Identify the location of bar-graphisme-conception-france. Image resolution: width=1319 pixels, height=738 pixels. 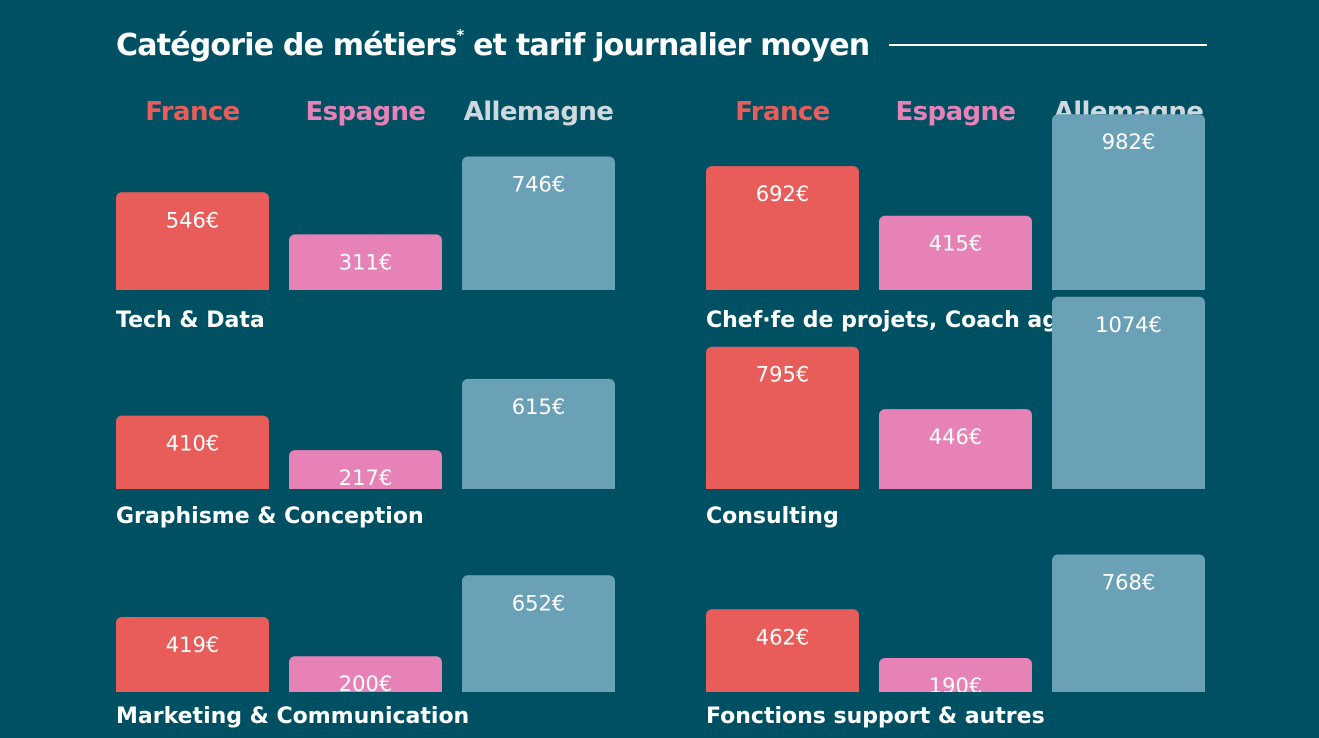
(192, 455).